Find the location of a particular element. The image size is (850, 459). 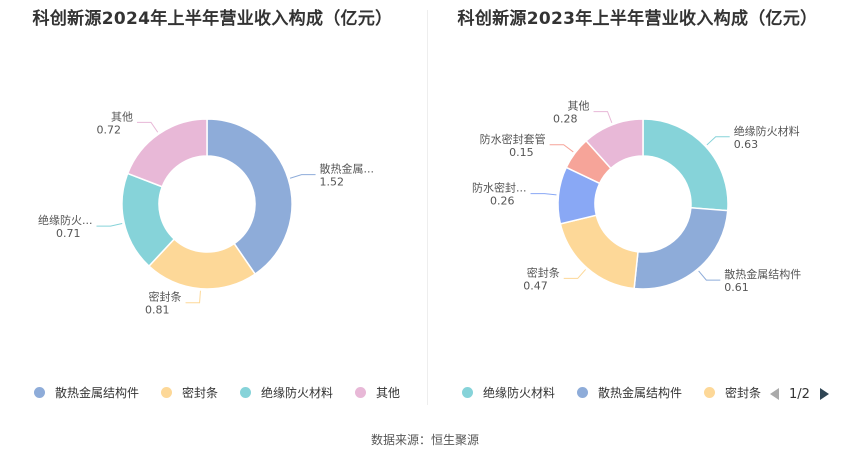

next-page-icon is located at coordinates (824, 394).